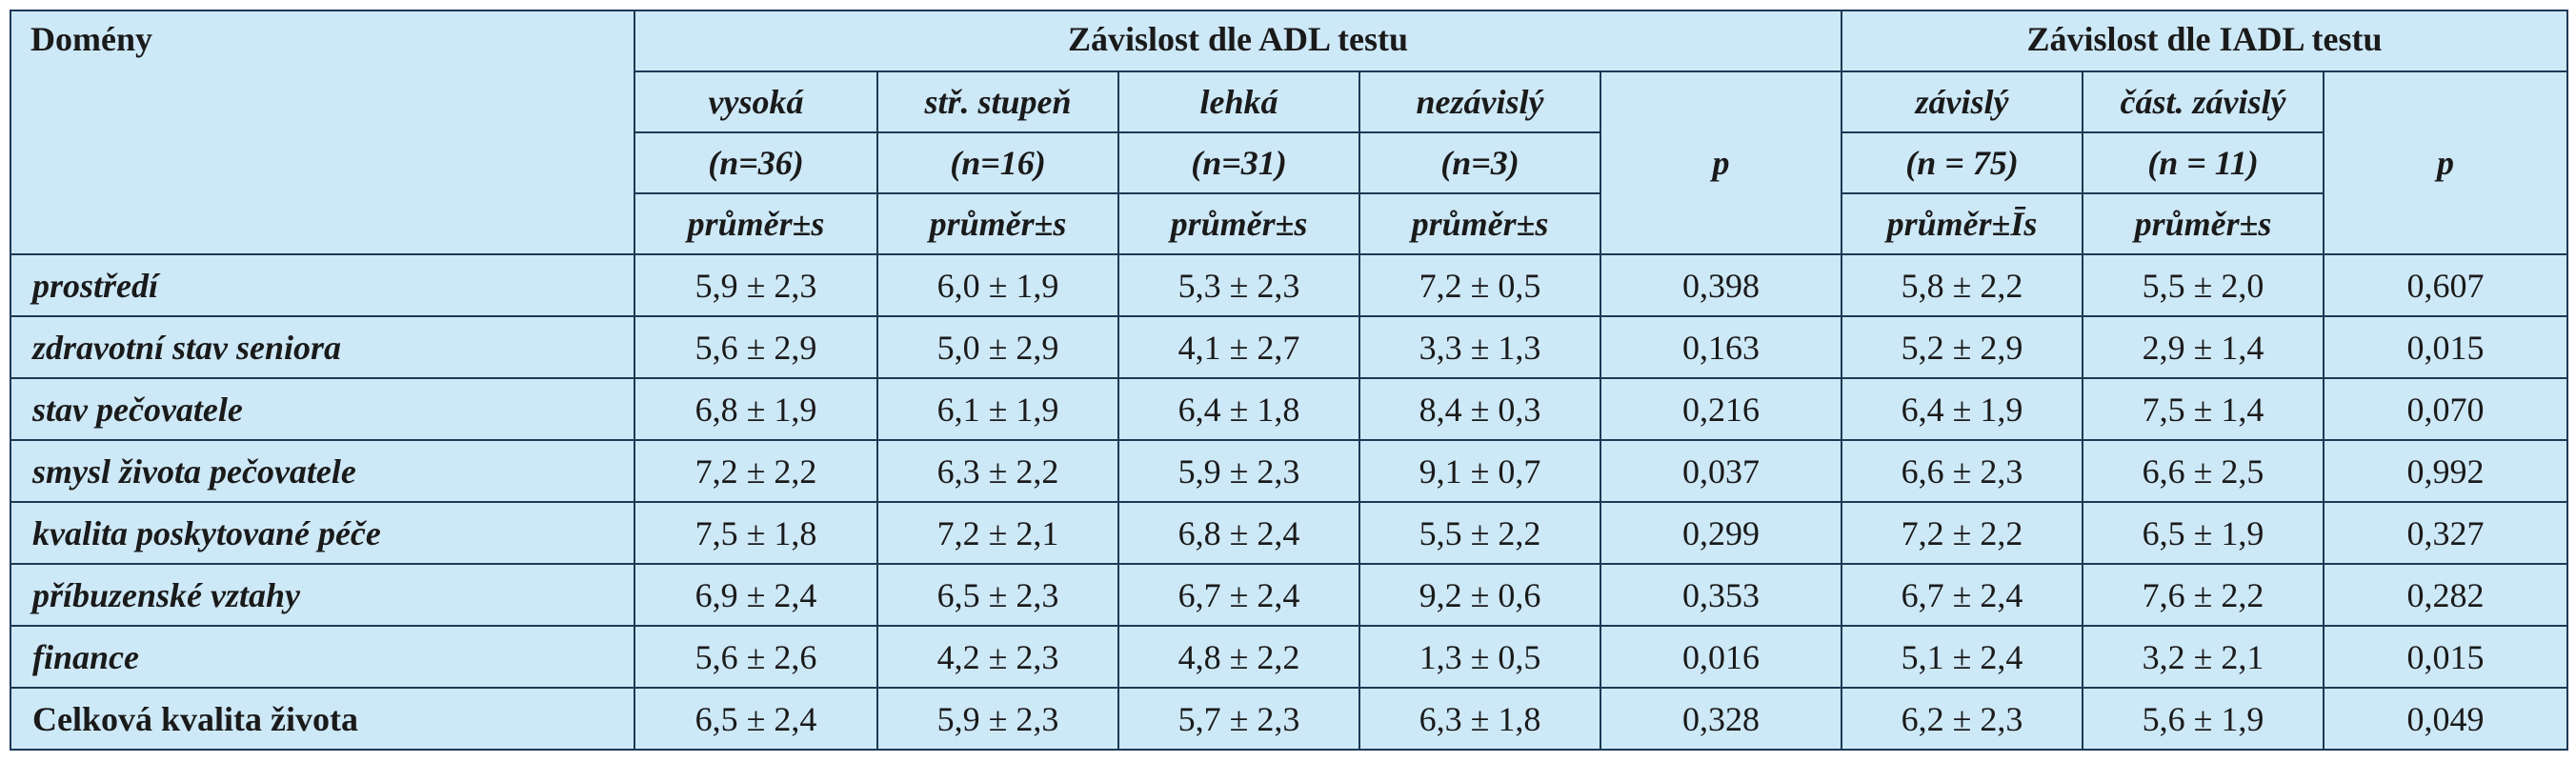 This screenshot has width=2576, height=762. What do you see at coordinates (1480, 595) in the screenshot?
I see `value-cell: 9,2 ± 0,6` at bounding box center [1480, 595].